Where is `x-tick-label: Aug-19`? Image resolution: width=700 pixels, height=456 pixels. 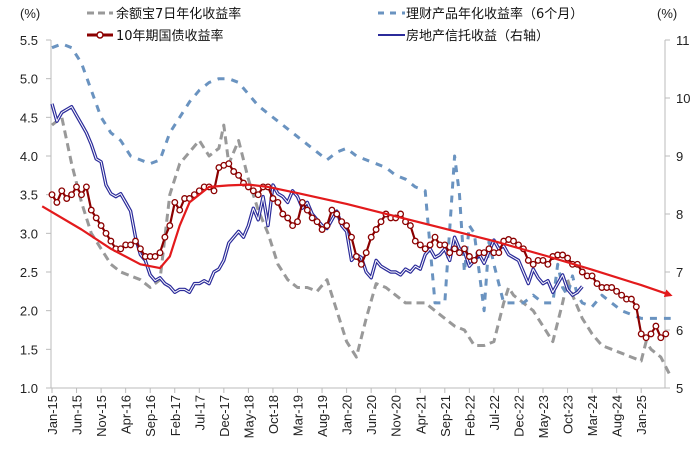 x-tick-label: Aug-19 is located at coordinates (322, 416).